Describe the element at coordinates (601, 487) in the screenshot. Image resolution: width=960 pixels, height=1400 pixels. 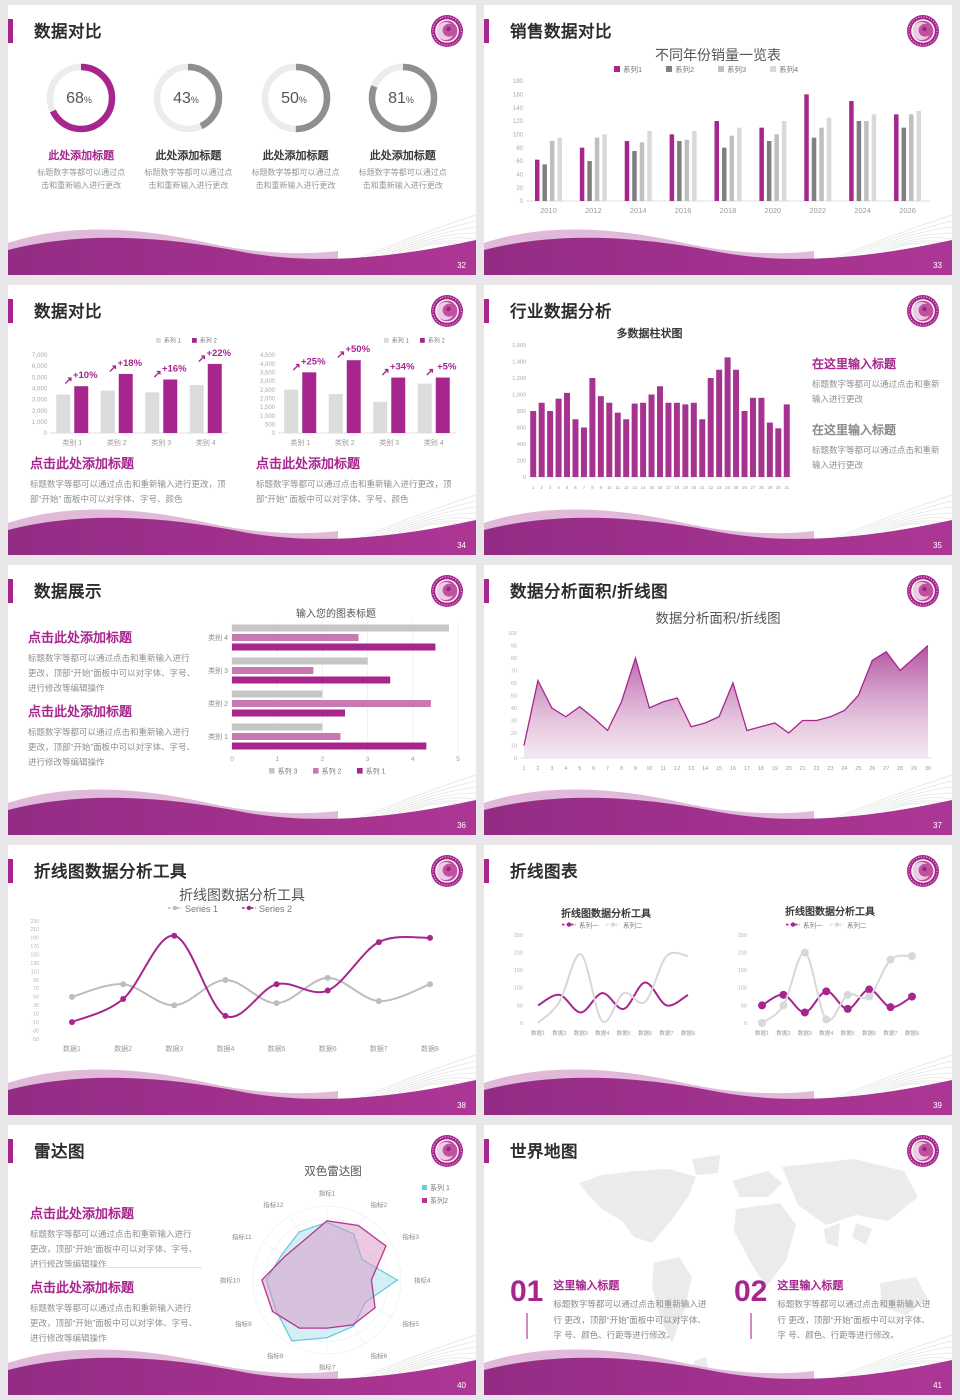
I see `svg-text: 9` at that location.